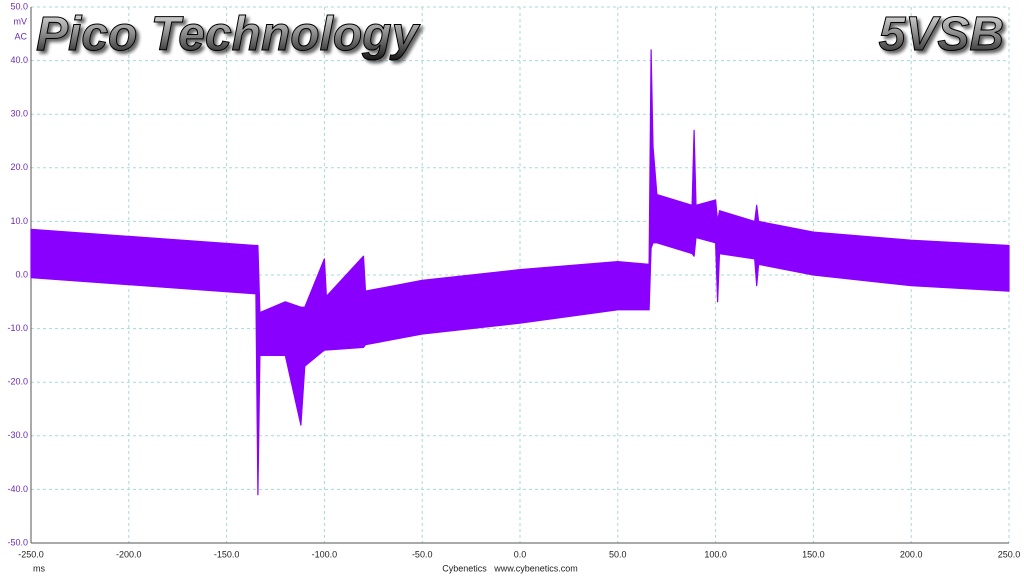 The image size is (1024, 576). Describe the element at coordinates (228, 34) in the screenshot. I see `chart-title: Pico Technology` at that location.